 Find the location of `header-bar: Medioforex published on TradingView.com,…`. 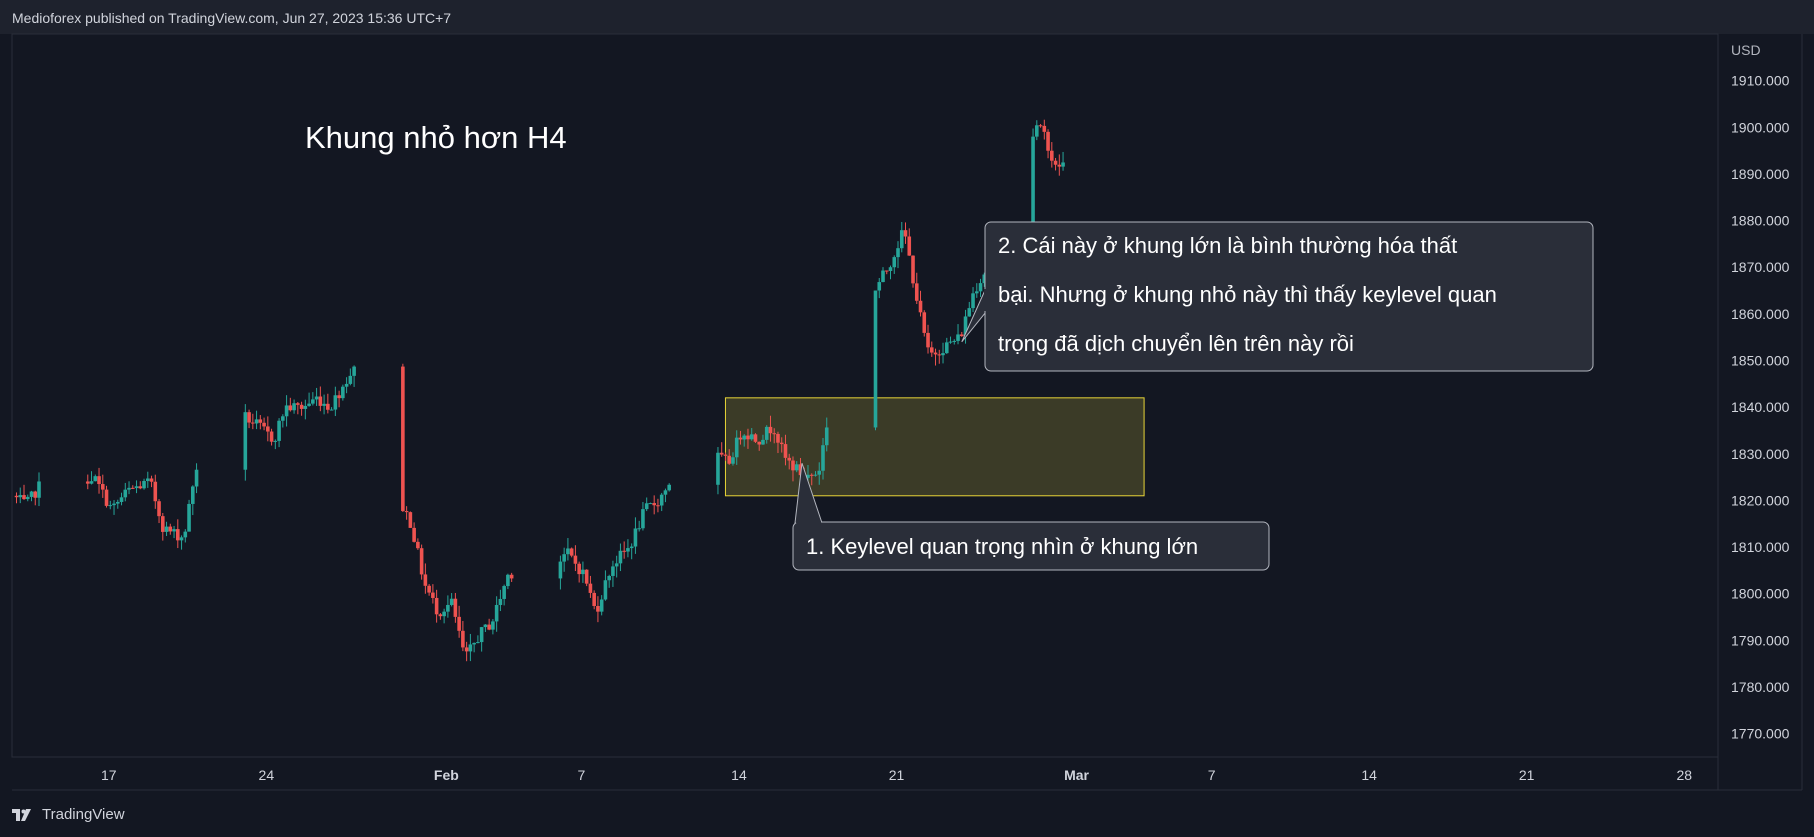

header-bar: Medioforex published on TradingView.com,… is located at coordinates (907, 17).